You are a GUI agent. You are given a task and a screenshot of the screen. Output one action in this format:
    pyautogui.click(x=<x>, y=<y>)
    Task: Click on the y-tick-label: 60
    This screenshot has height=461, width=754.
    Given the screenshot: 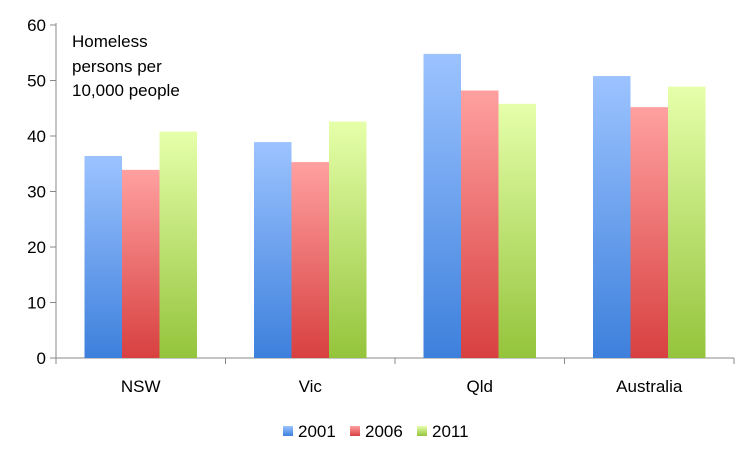 What is the action you would take?
    pyautogui.click(x=36, y=25)
    